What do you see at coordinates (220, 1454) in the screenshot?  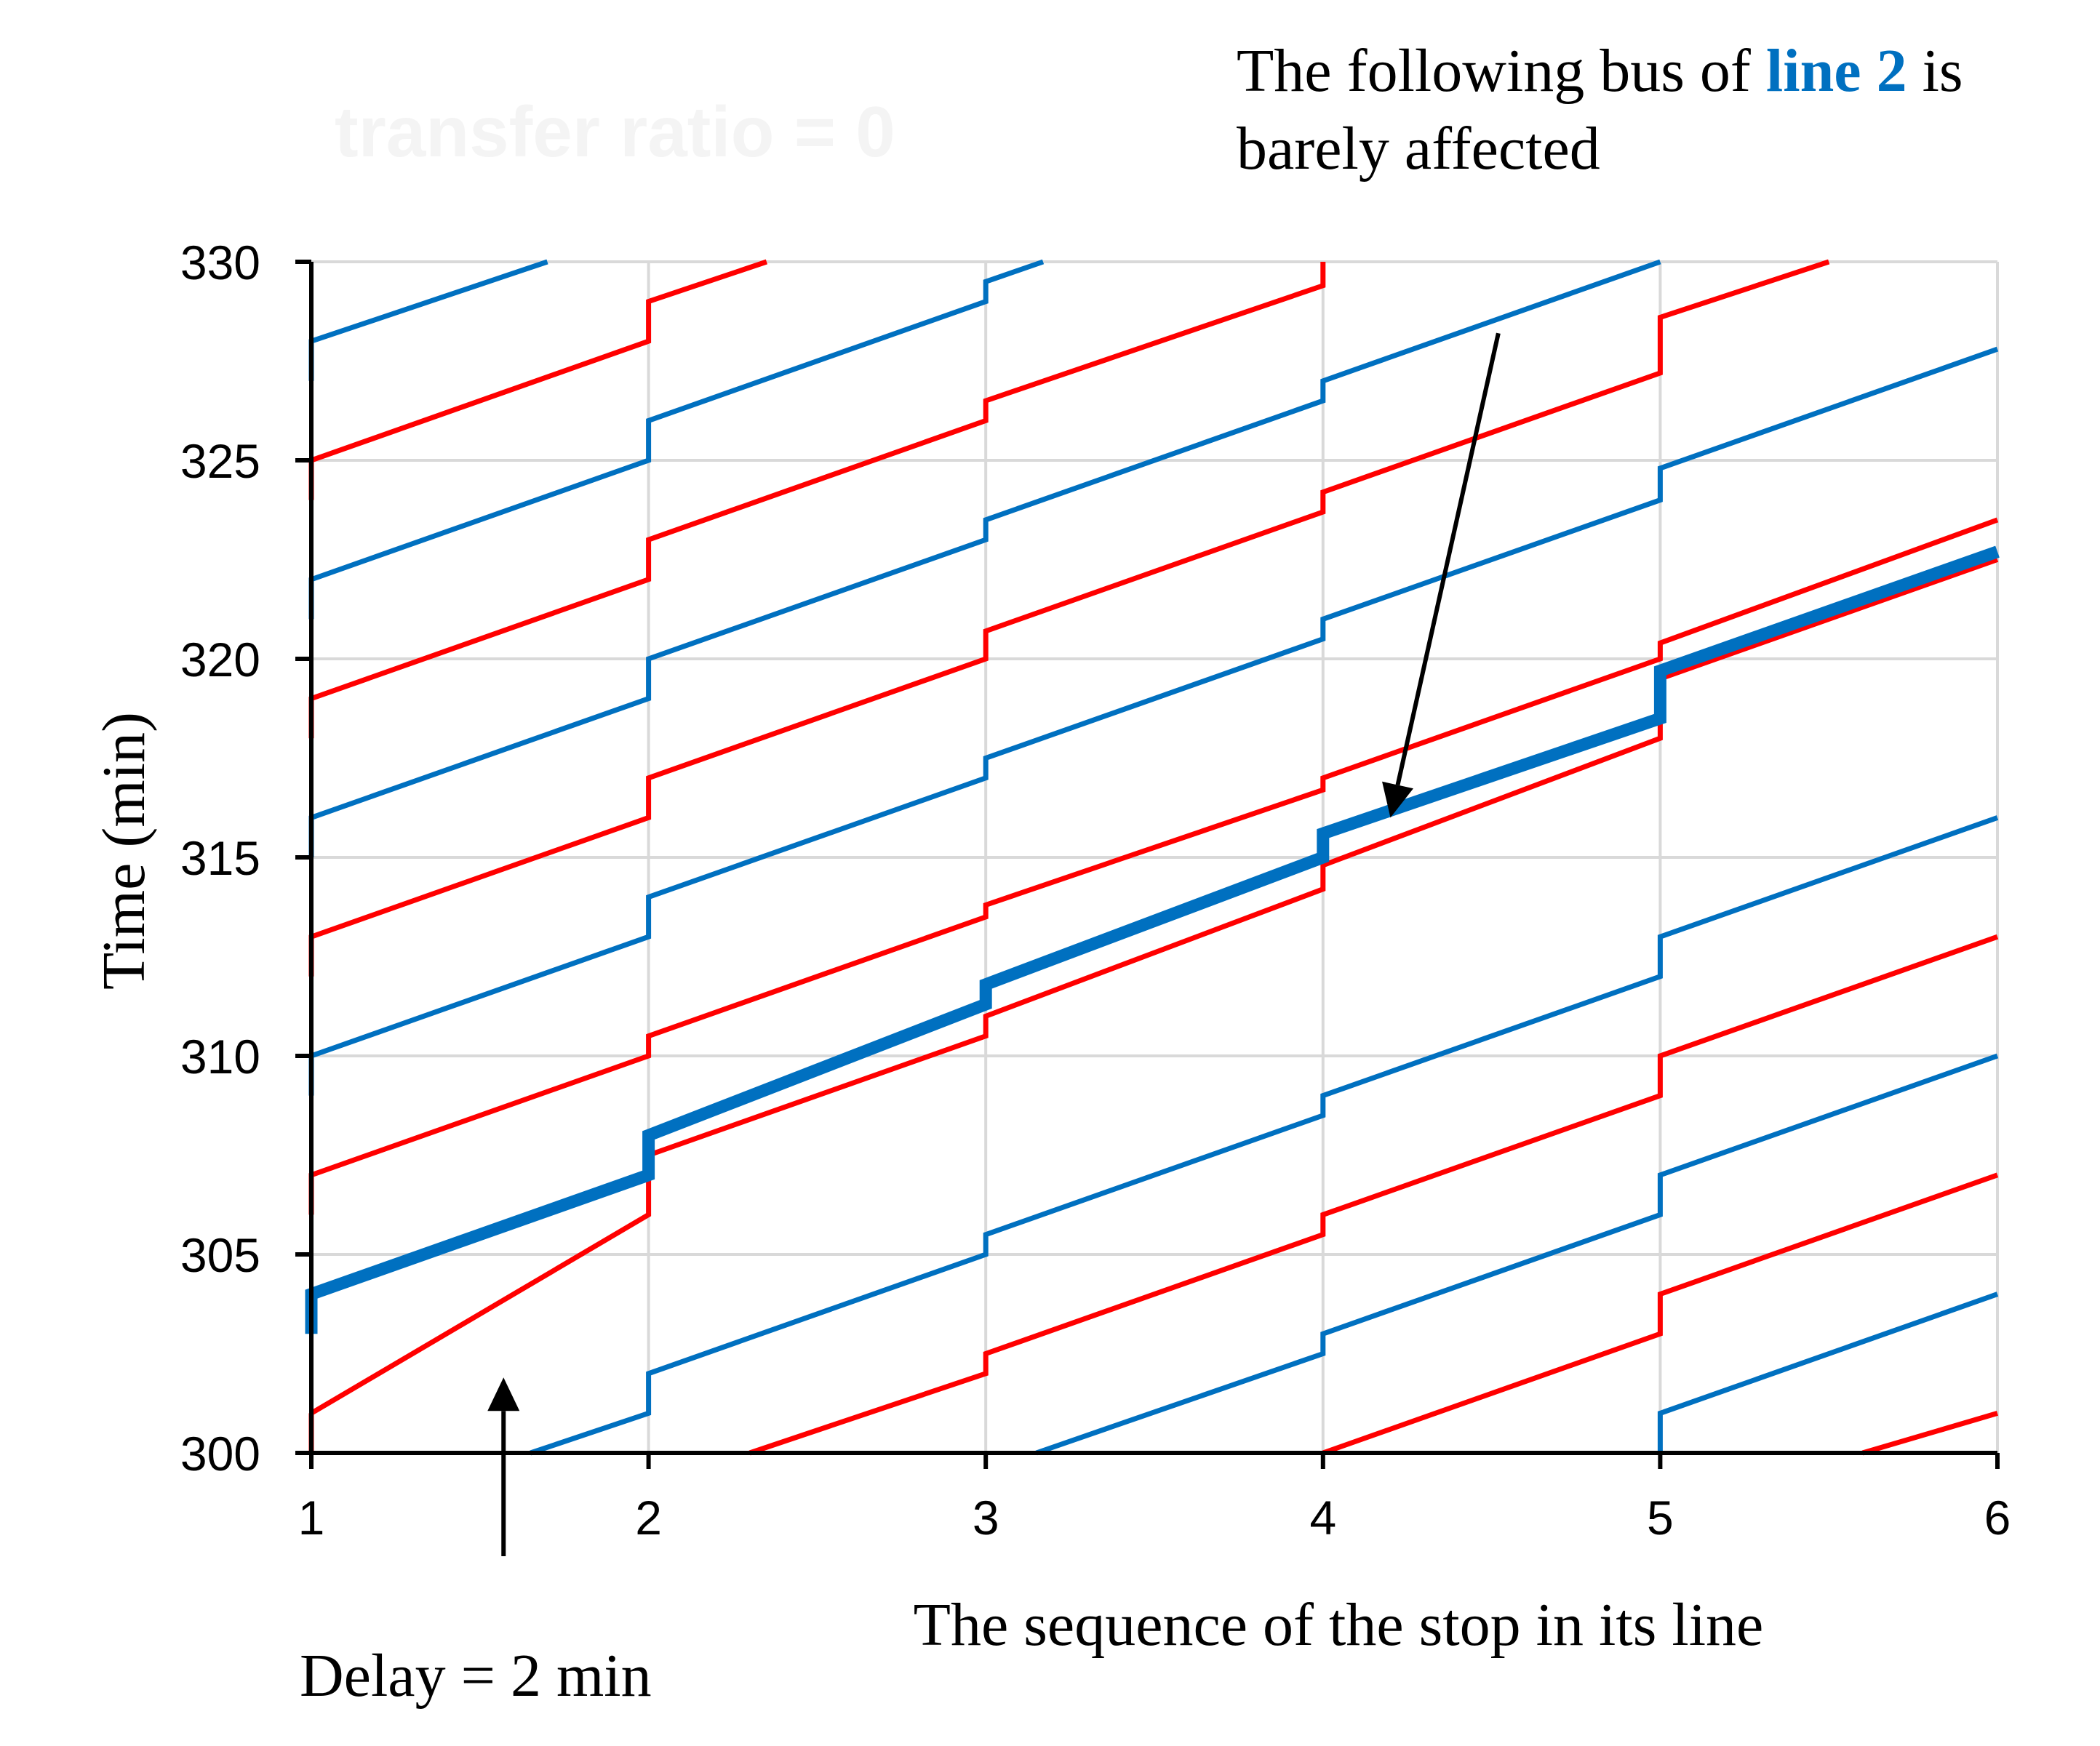 I see `y-tick-label: 300` at bounding box center [220, 1454].